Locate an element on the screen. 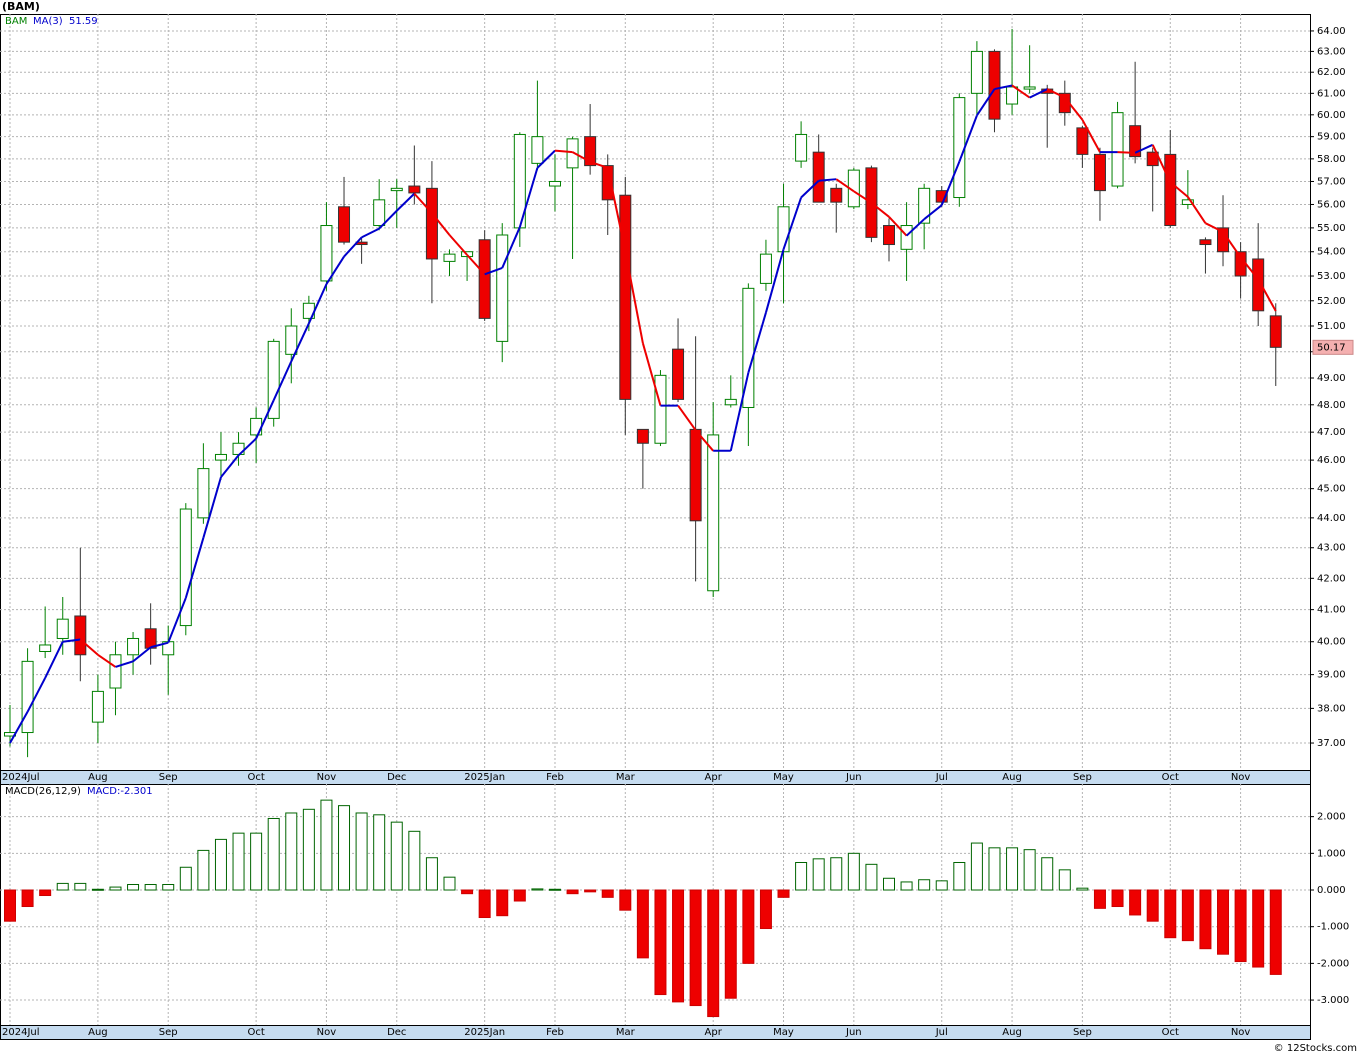 This screenshot has width=1360, height=1056. y-tick-label: 60.00 is located at coordinates (1331, 115).